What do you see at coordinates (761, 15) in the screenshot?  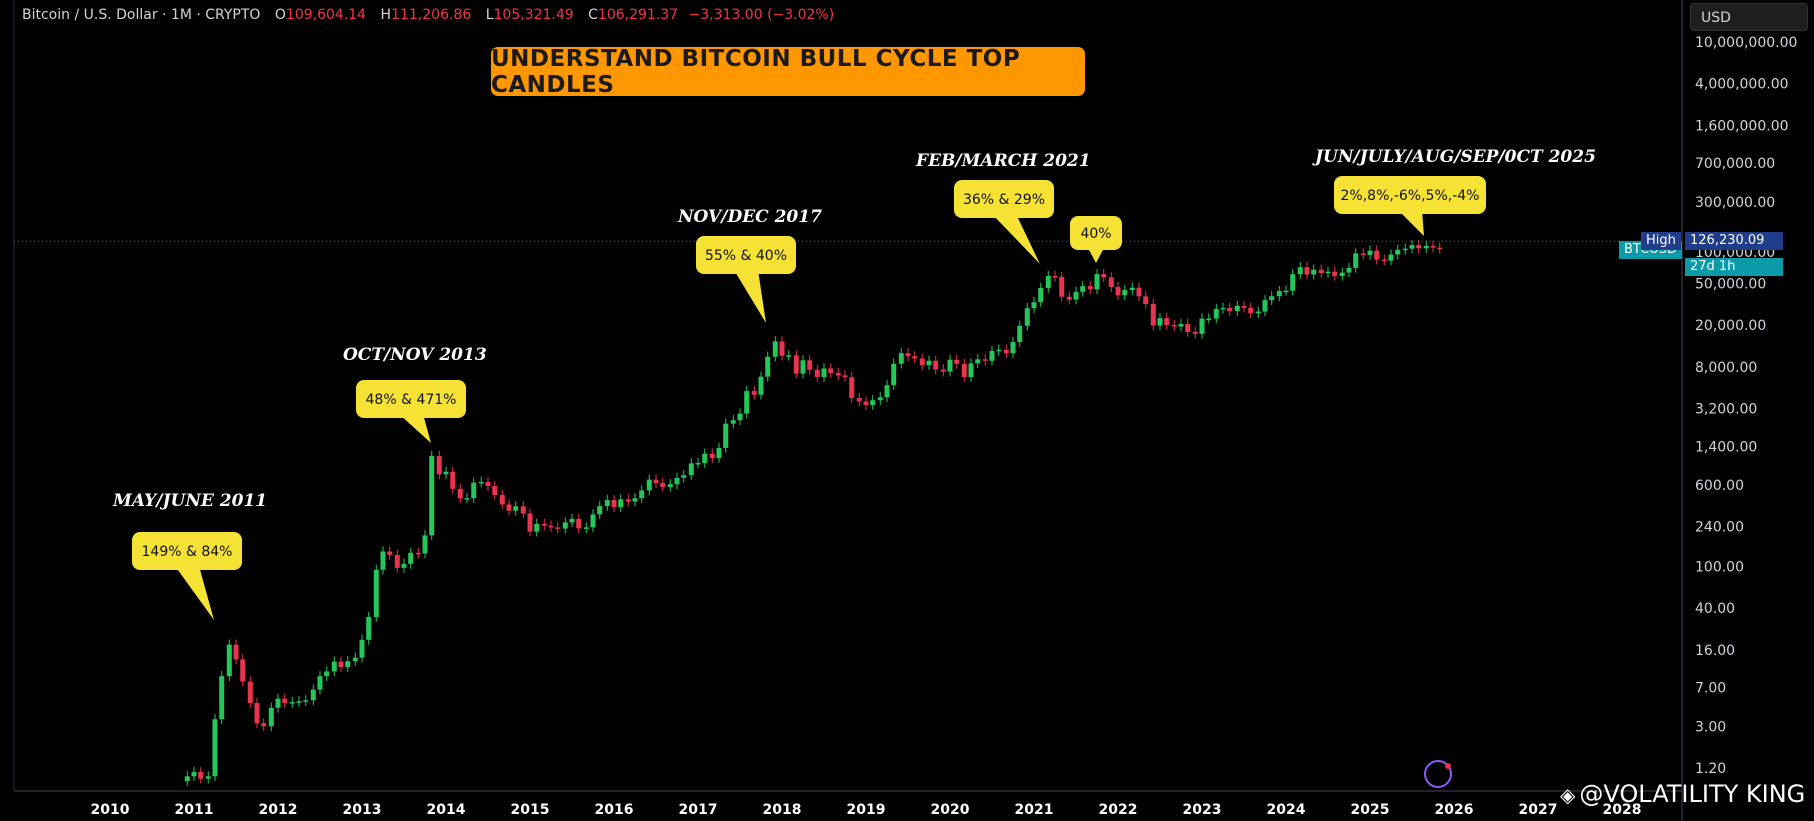 I see `change-value: −3,313.00 (−3.02%)` at bounding box center [761, 15].